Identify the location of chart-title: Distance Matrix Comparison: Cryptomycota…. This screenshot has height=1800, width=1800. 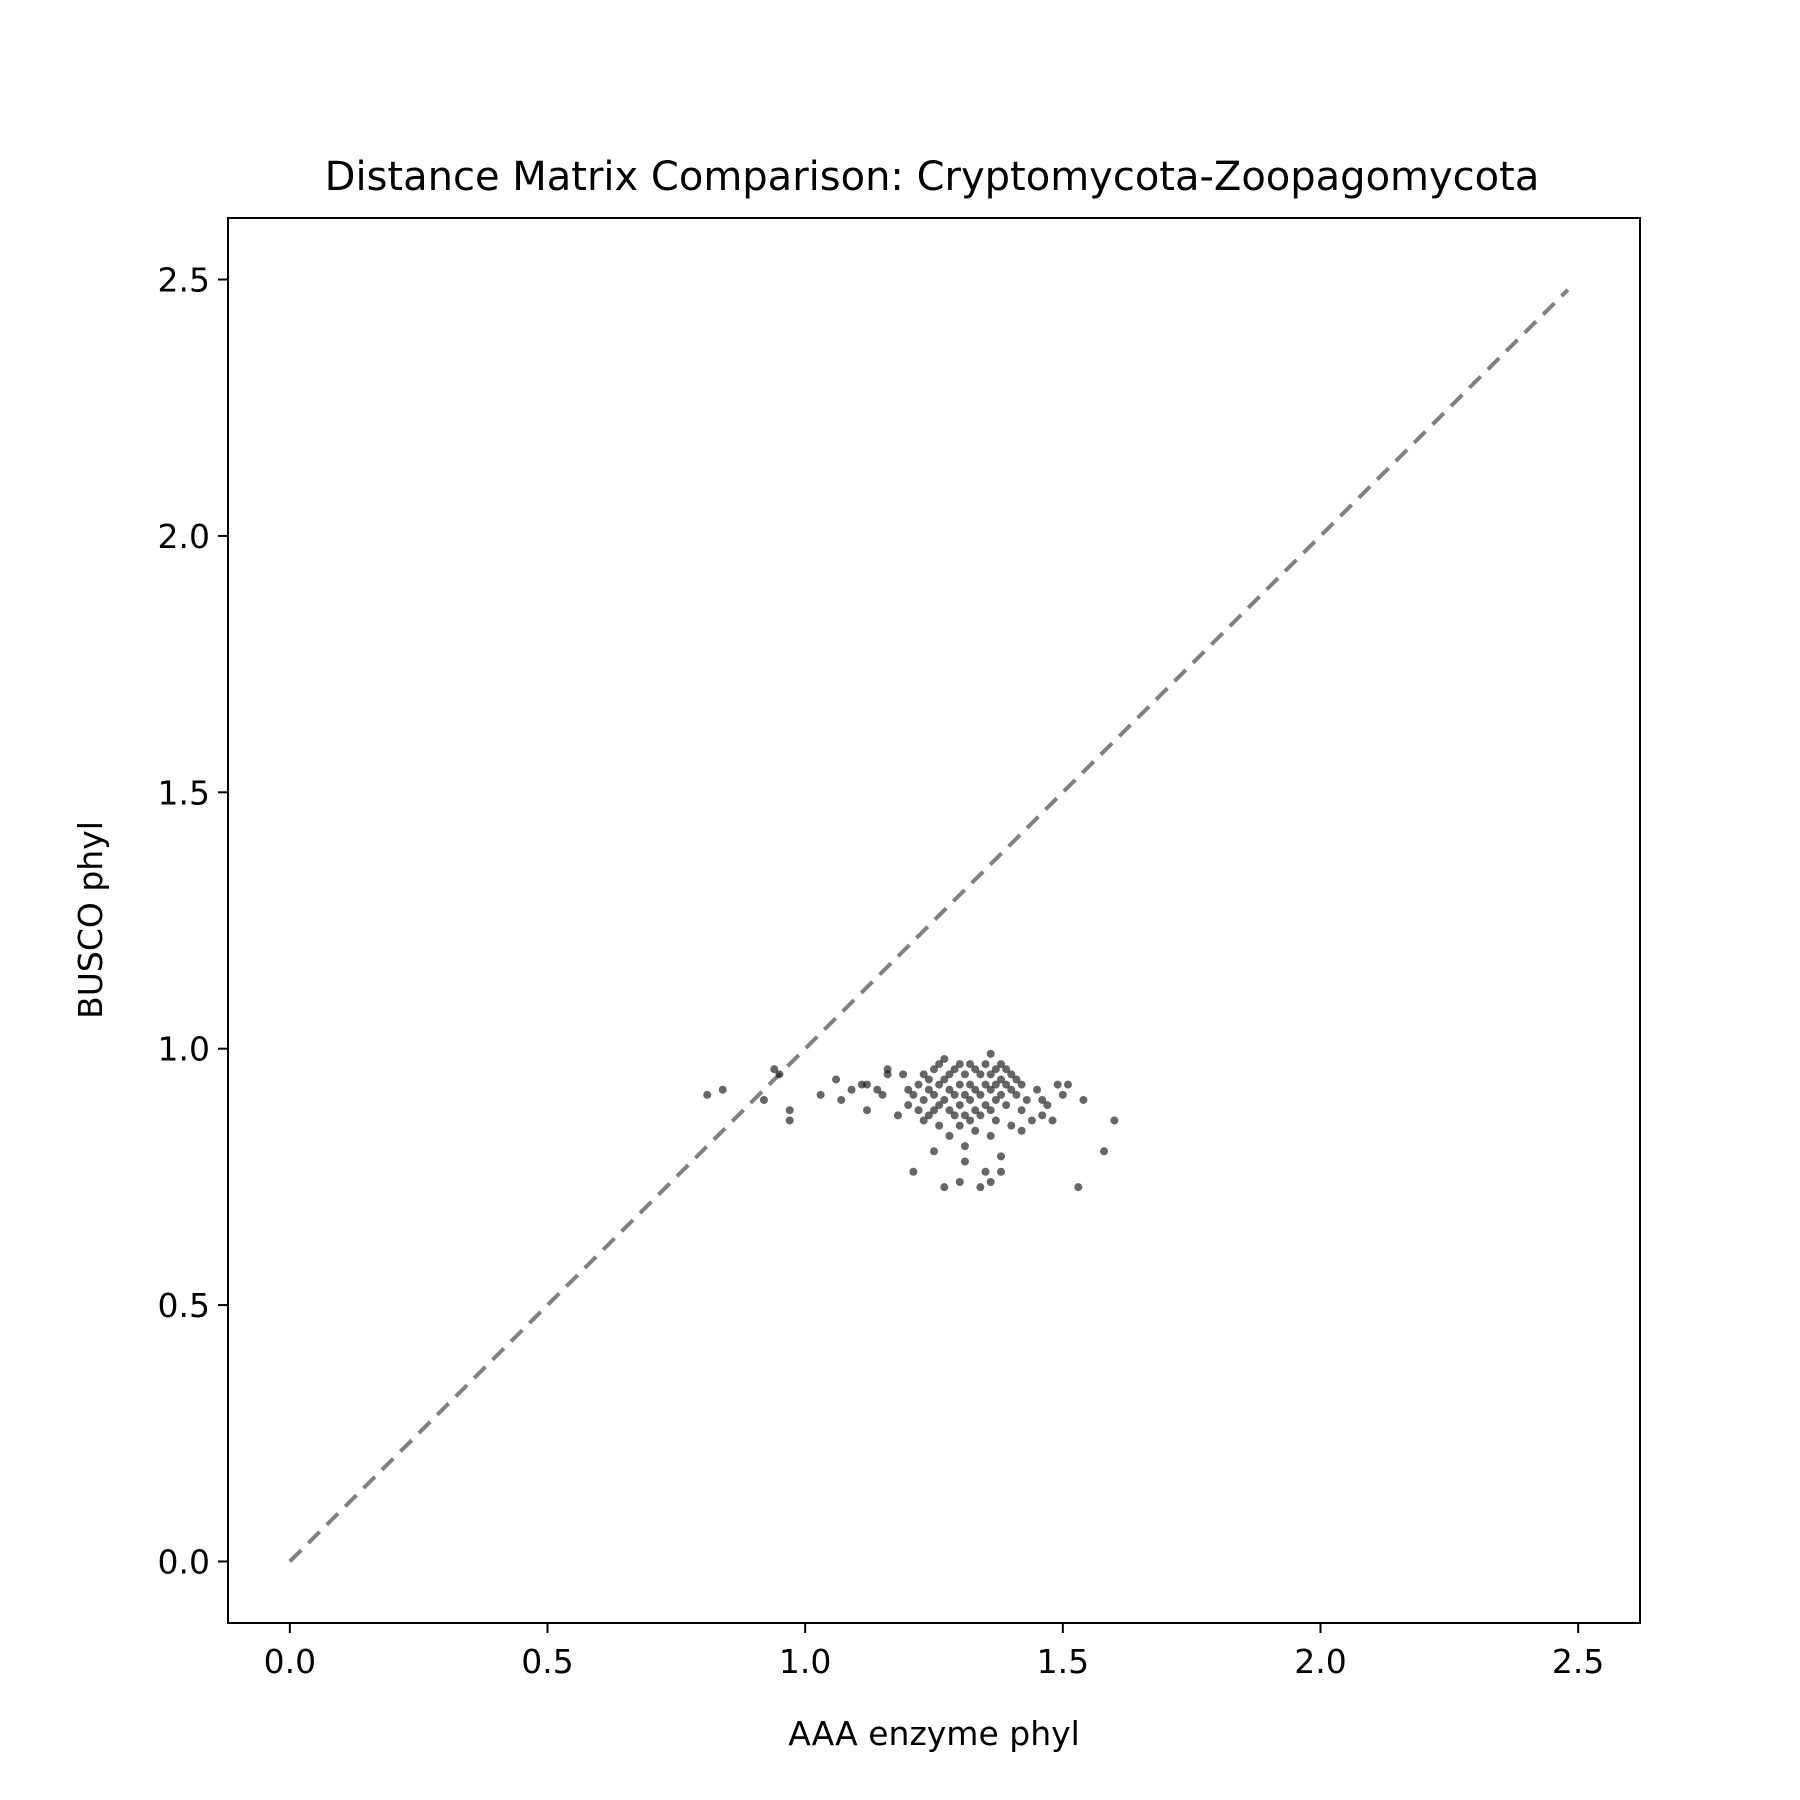
(932, 177).